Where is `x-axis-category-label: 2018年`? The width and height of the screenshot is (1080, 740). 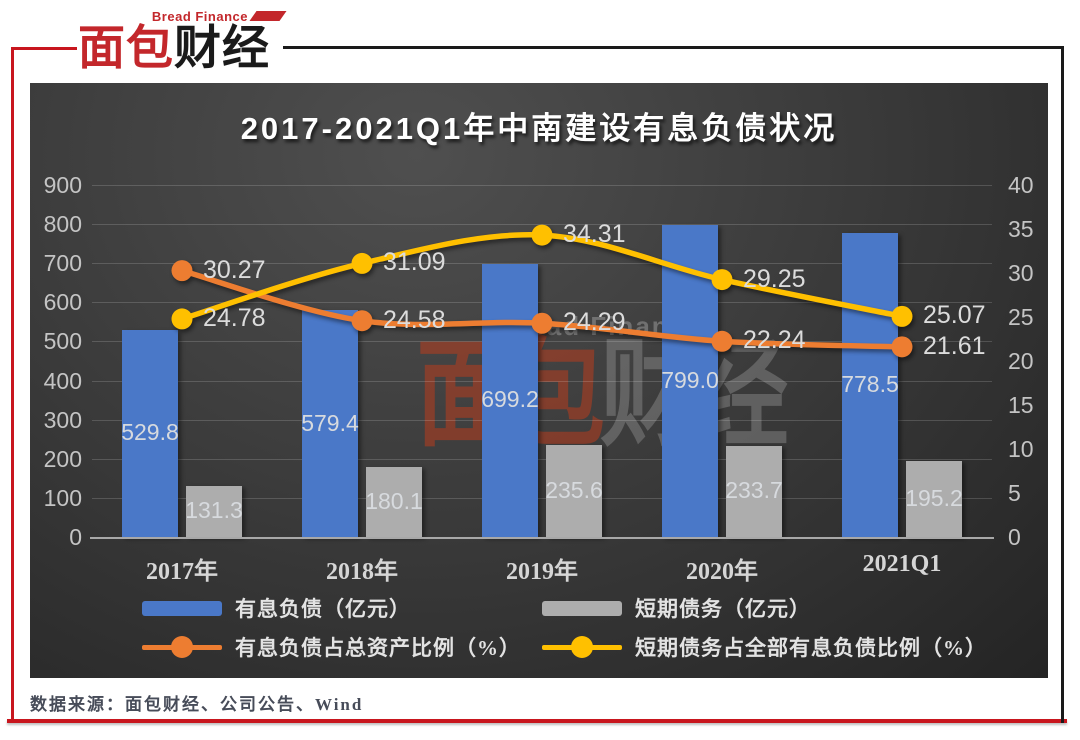 x-axis-category-label: 2018年 is located at coordinates (362, 572).